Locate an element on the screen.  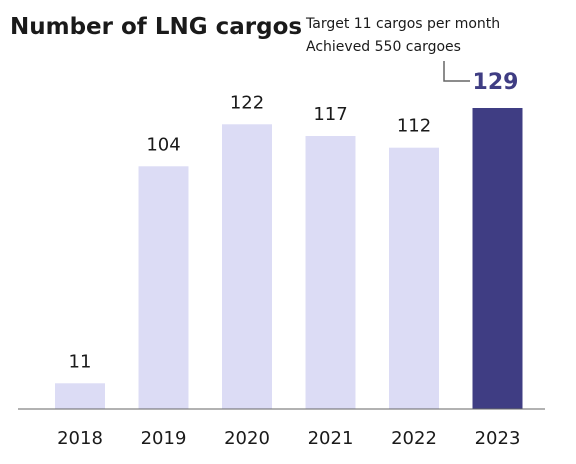
value-label-2023: 129 is located at coordinates (496, 82).